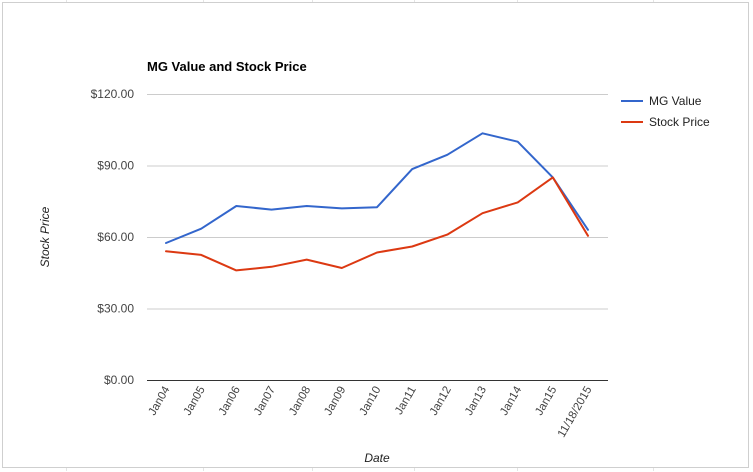 This screenshot has height=472, width=753. I want to click on x-tick-label: Jan10, so click(371, 401).